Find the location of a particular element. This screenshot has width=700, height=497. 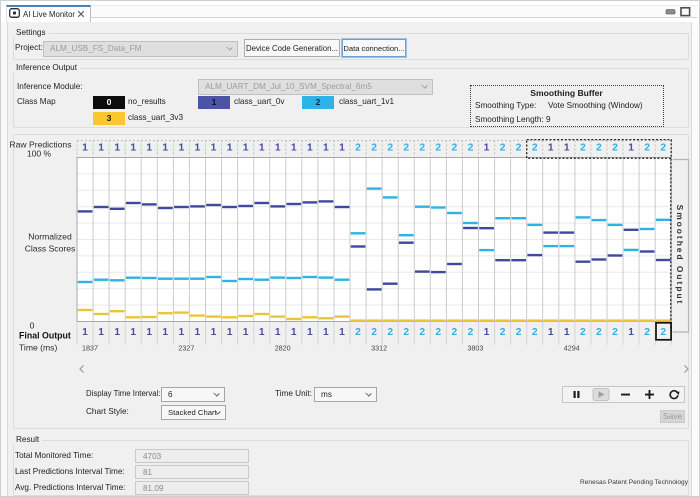

svg-text: Smoothed Output is located at coordinates (680, 255).